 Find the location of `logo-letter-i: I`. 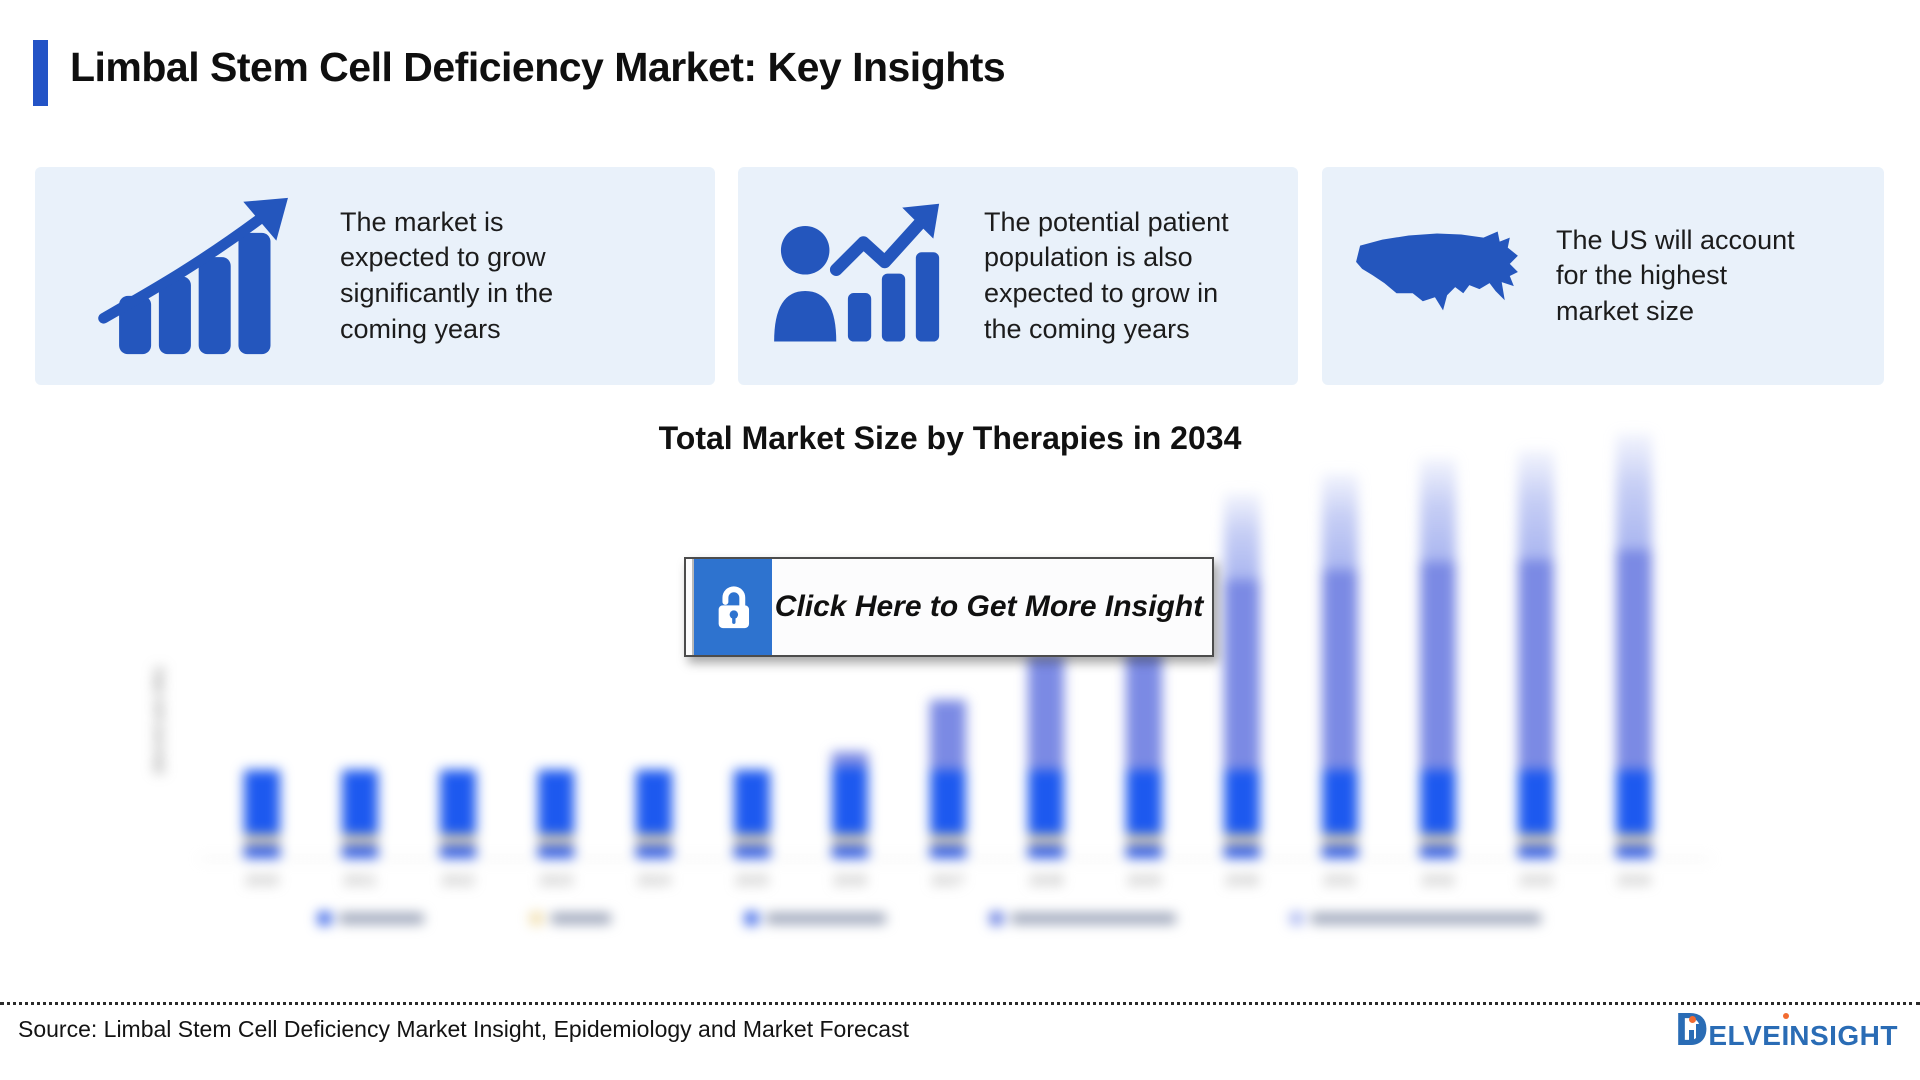

logo-letter-i: I is located at coordinates (1785, 1032).